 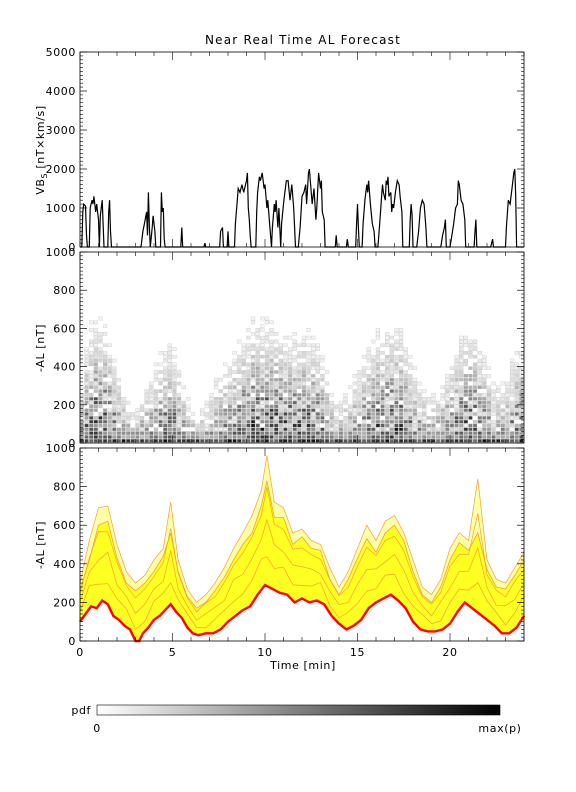 I want to click on y-tick-label: 200, so click(x=64, y=405).